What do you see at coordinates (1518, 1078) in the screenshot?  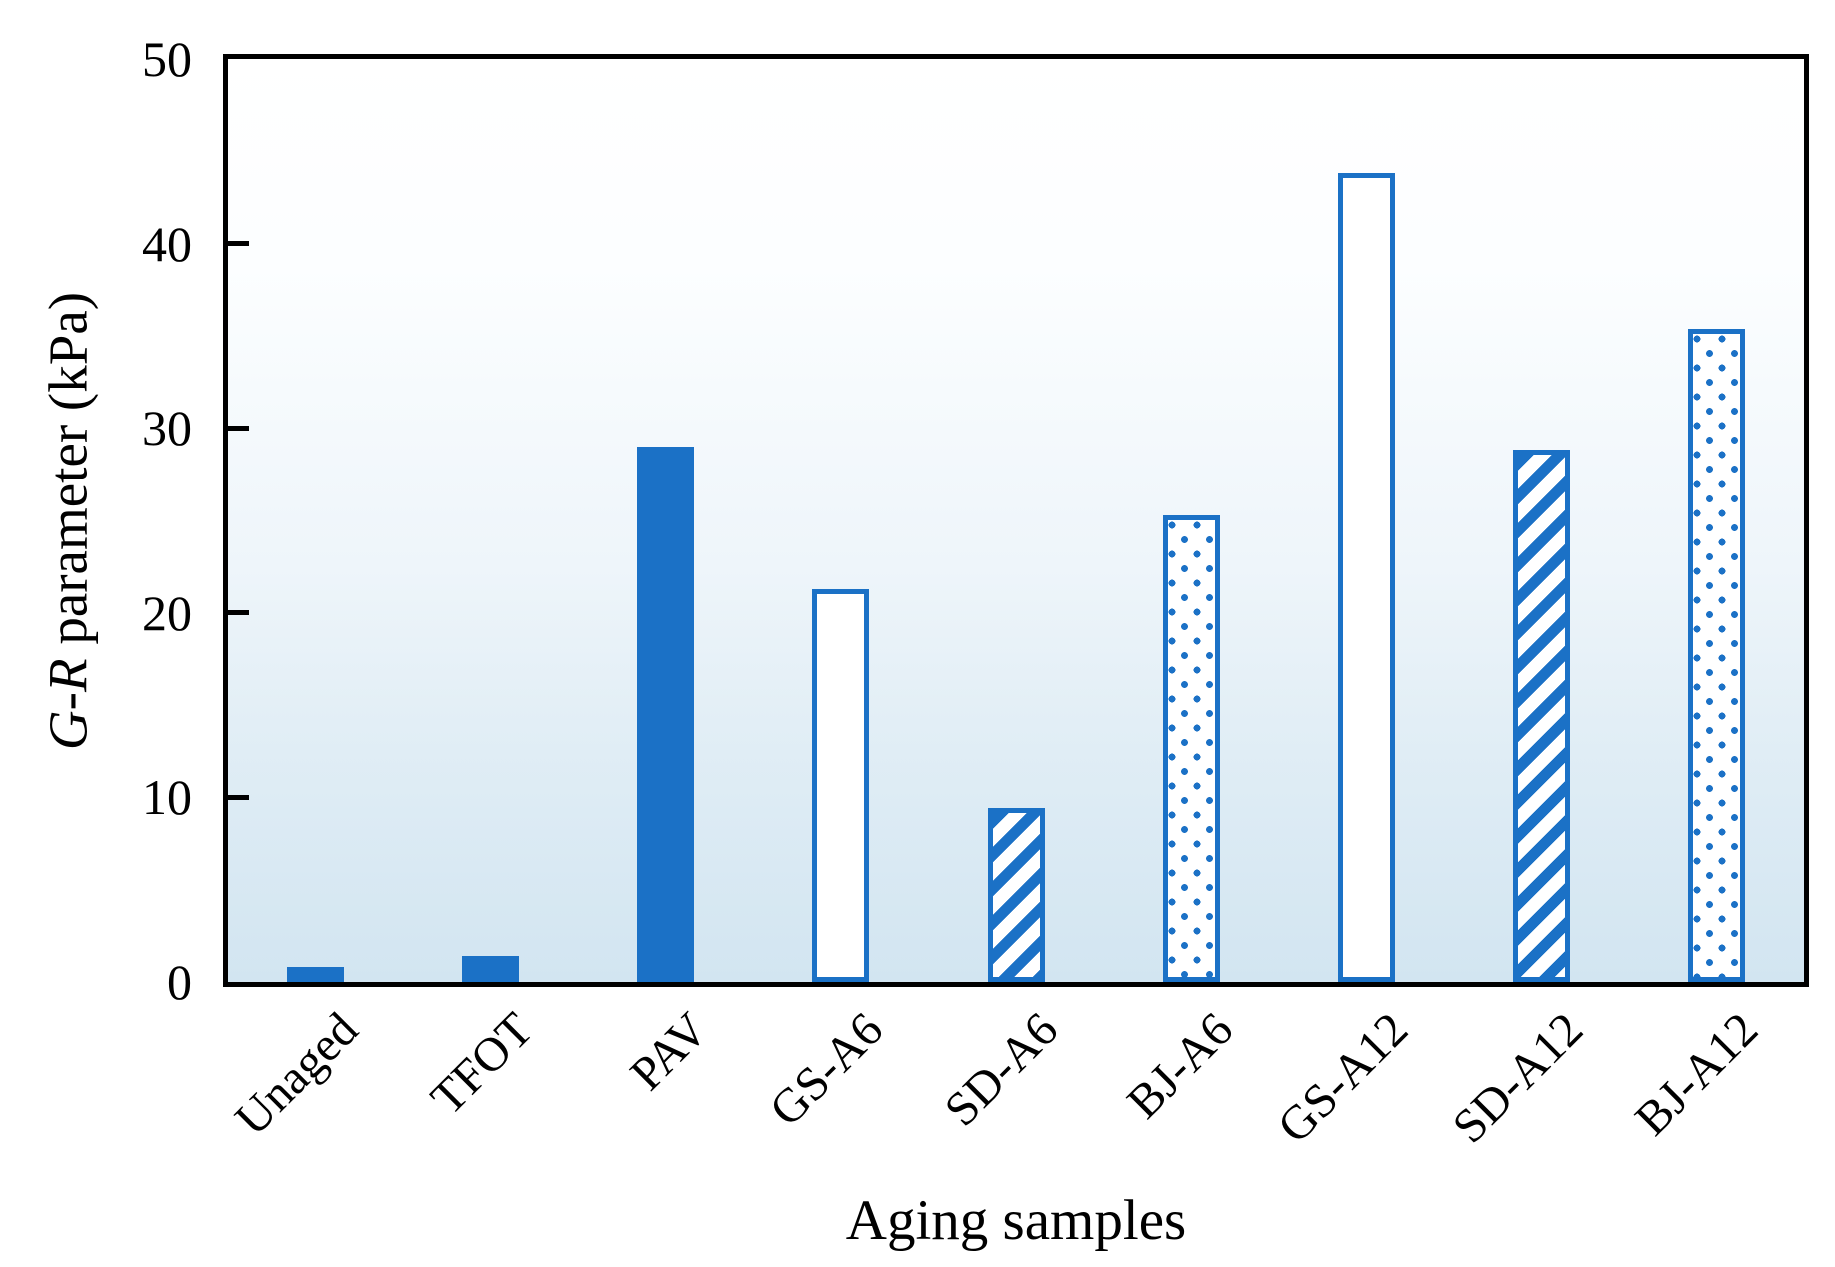 I see `x-tick-label-sd-a12: SD-A12` at bounding box center [1518, 1078].